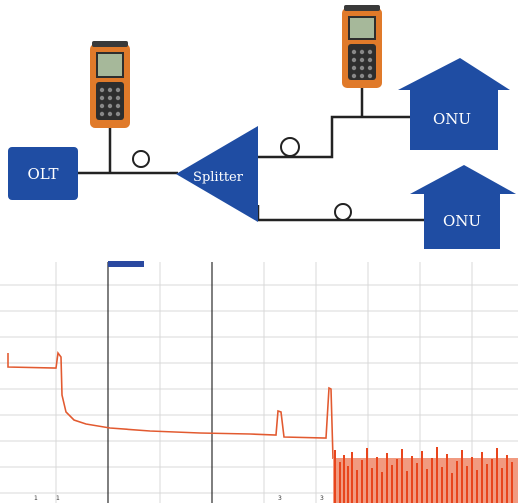  I want to click on onu-top-body, so click(454, 119).